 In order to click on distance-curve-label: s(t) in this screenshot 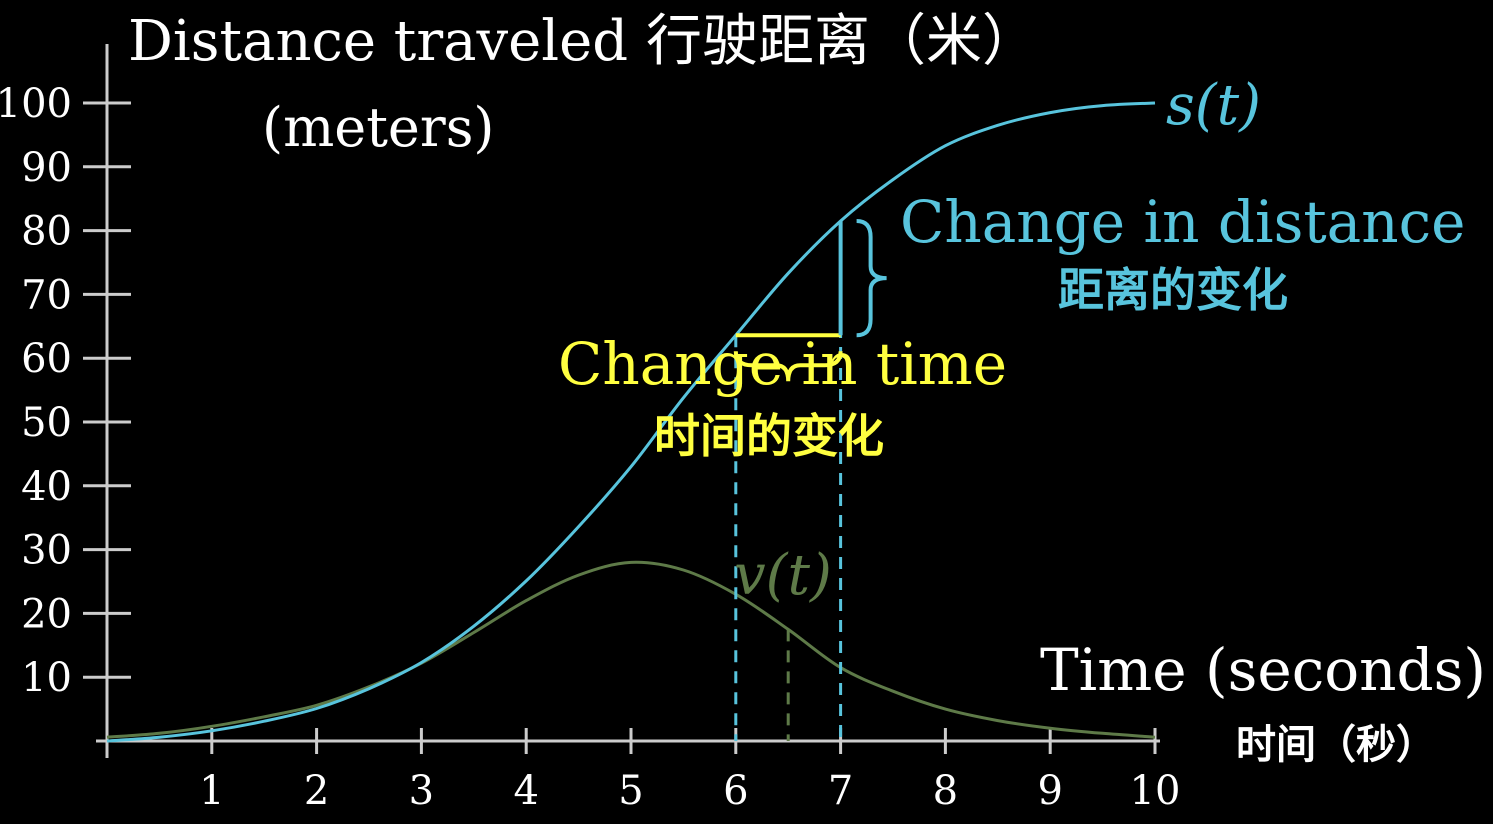, I will do `click(1213, 105)`.